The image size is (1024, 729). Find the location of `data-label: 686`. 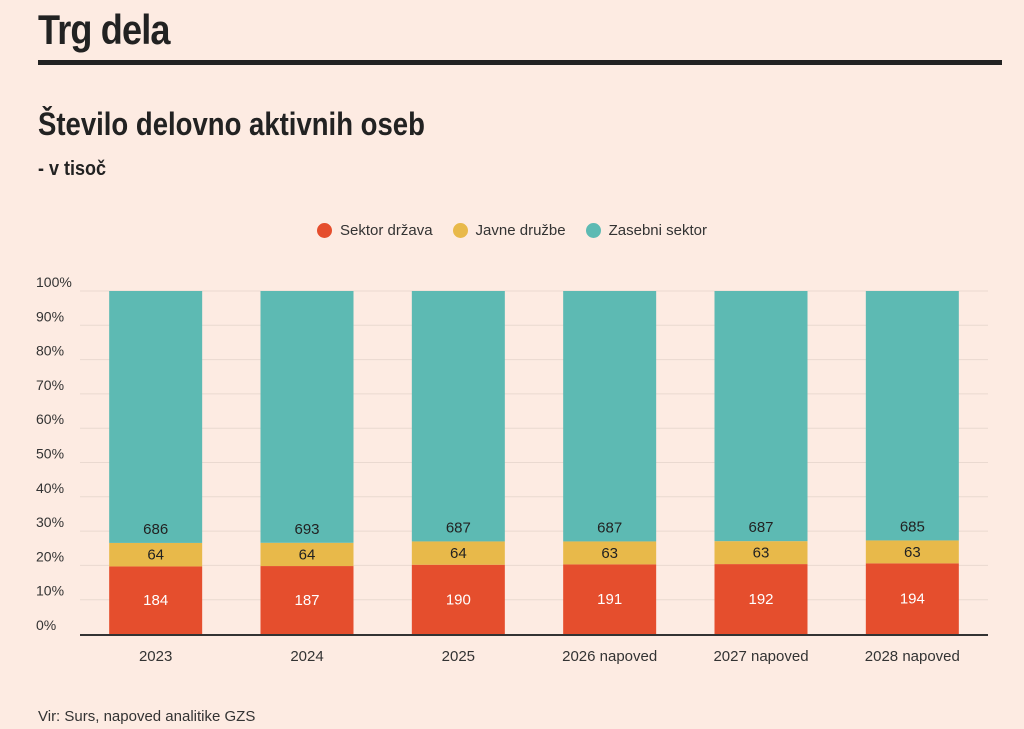

data-label: 686 is located at coordinates (155, 529).